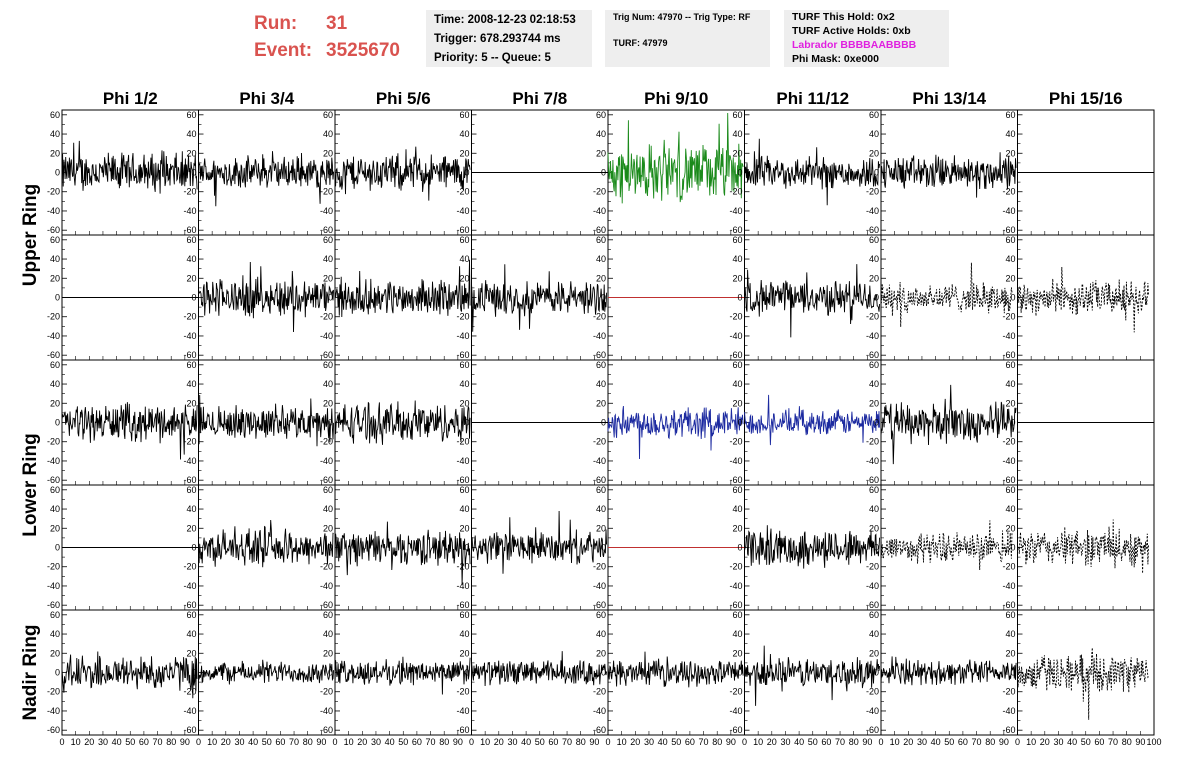 This screenshot has height=772, width=1196. Describe the element at coordinates (505, 20) in the screenshot. I see `time-text: Time: 2008-12-23 02:18:53` at that location.